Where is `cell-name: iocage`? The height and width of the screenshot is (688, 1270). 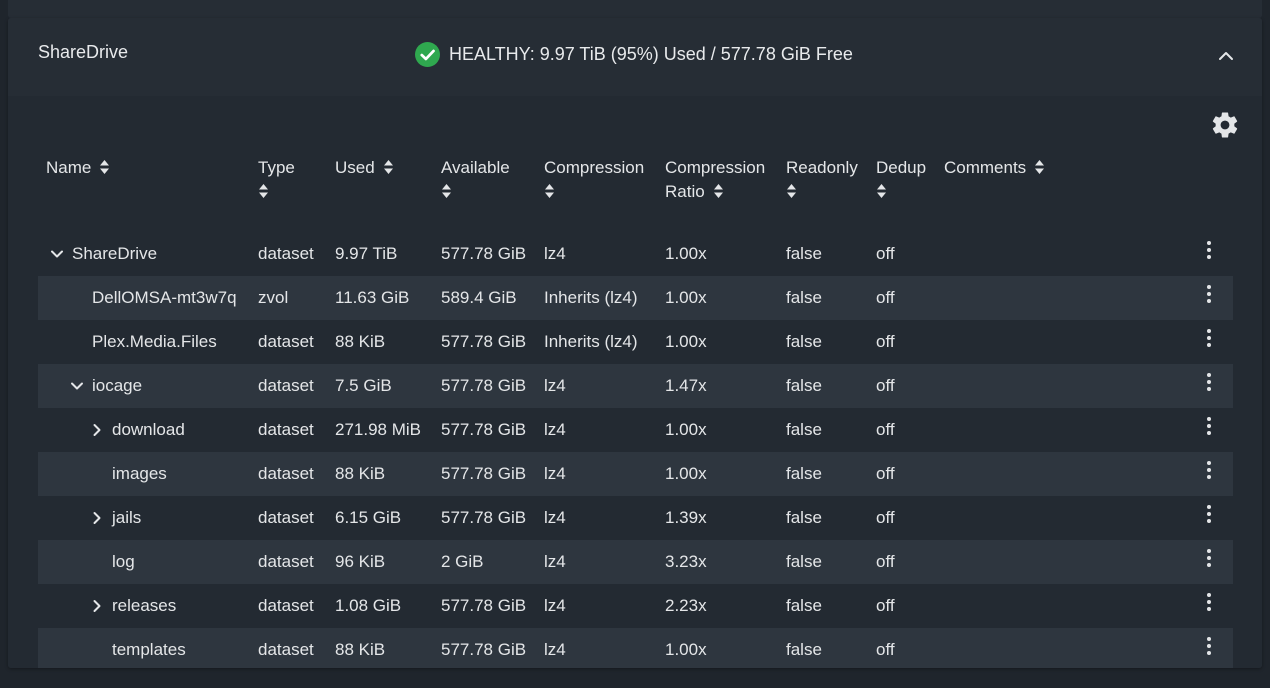 cell-name: iocage is located at coordinates (106, 386).